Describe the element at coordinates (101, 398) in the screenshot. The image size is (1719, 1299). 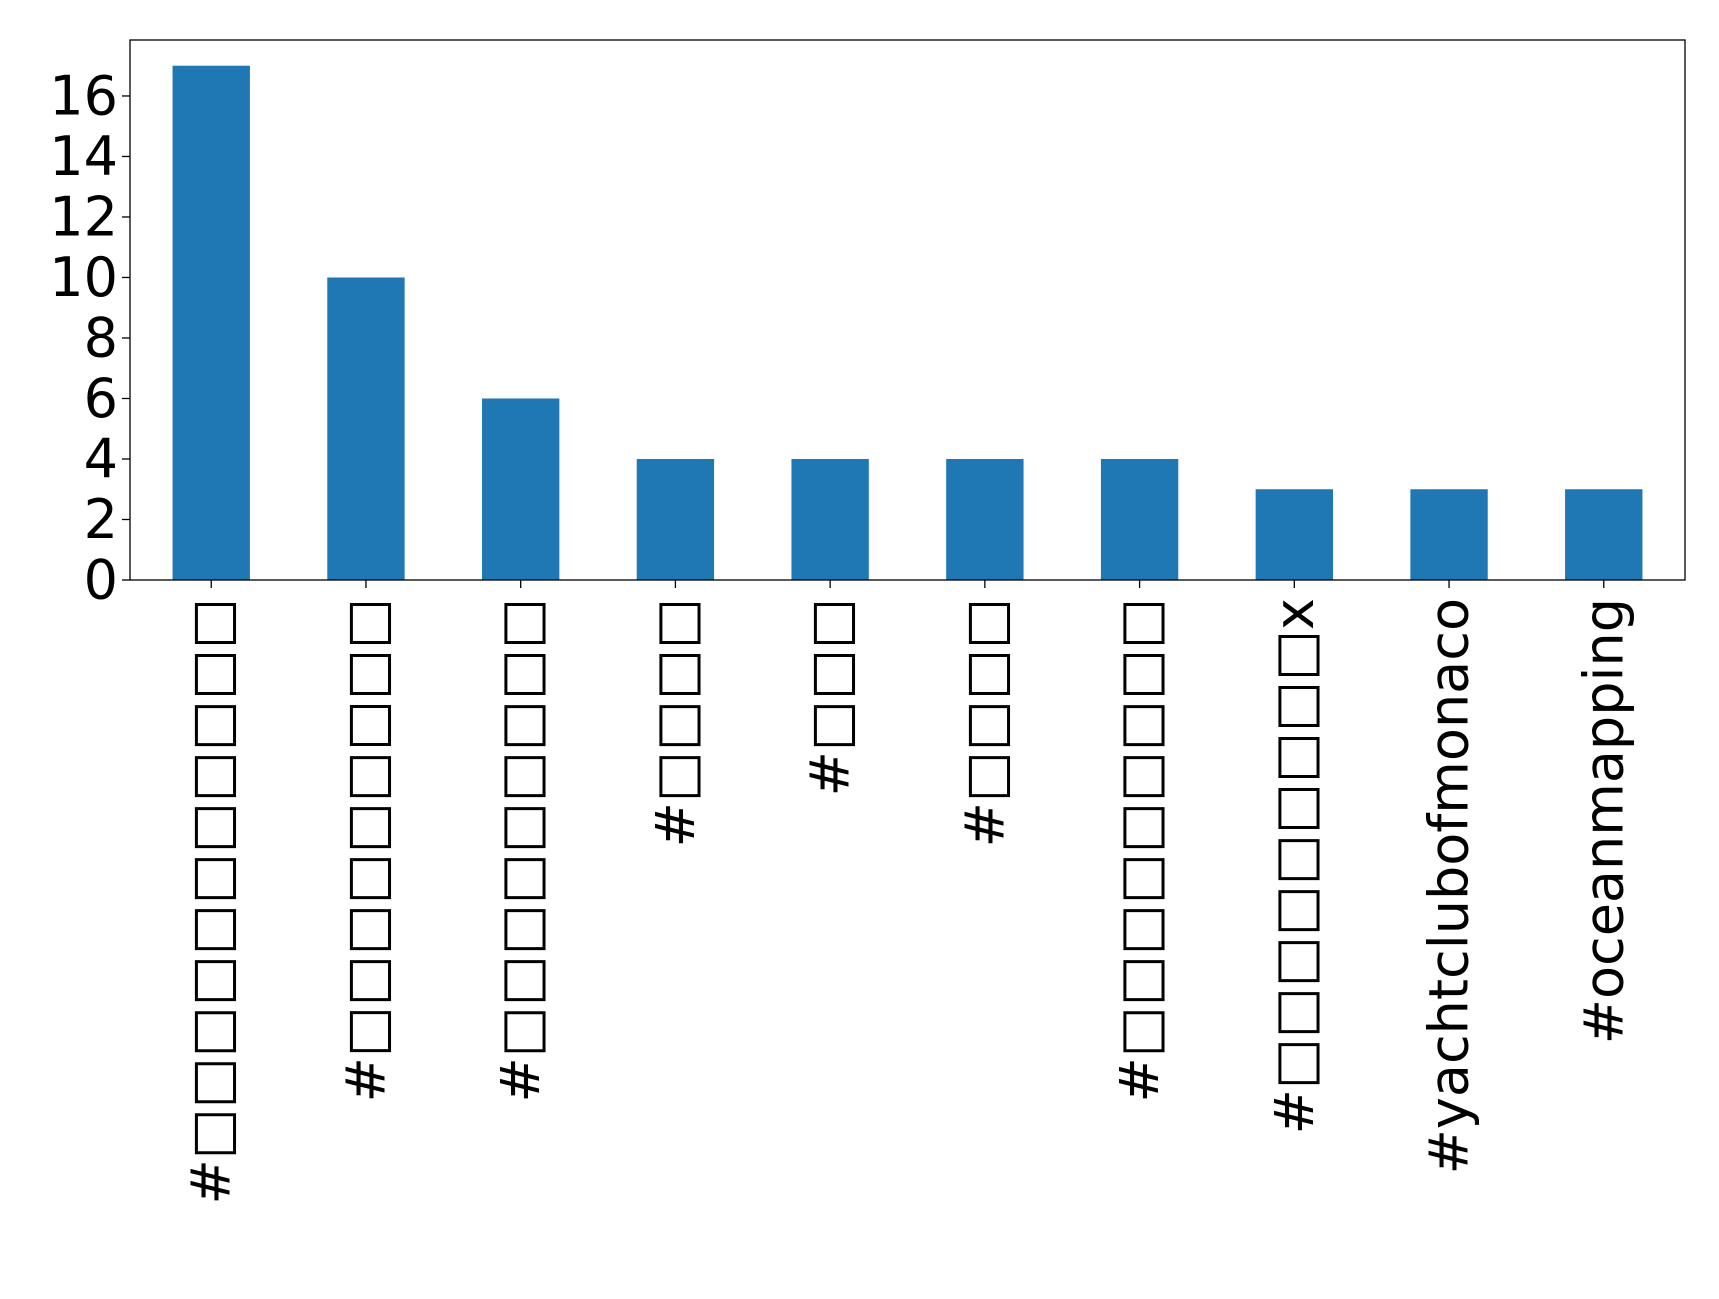
I see `y-tick-label: 6` at that location.